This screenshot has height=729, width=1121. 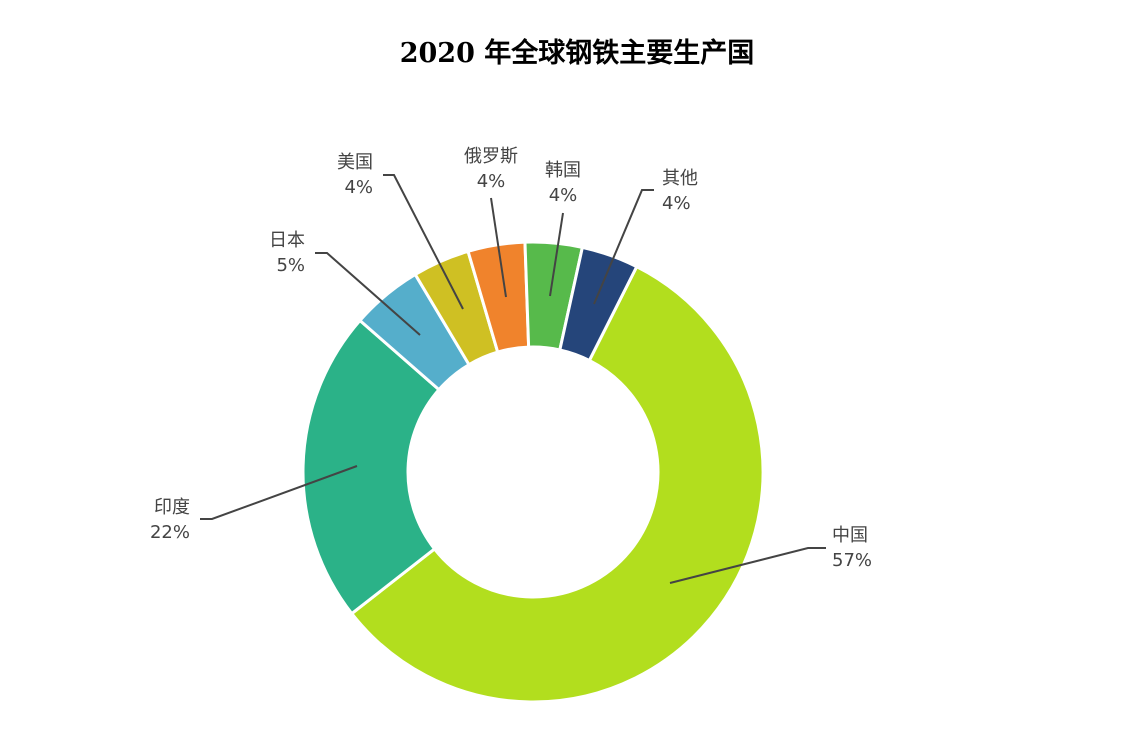 I want to click on data-label-percent-1: 22%, so click(x=170, y=532).